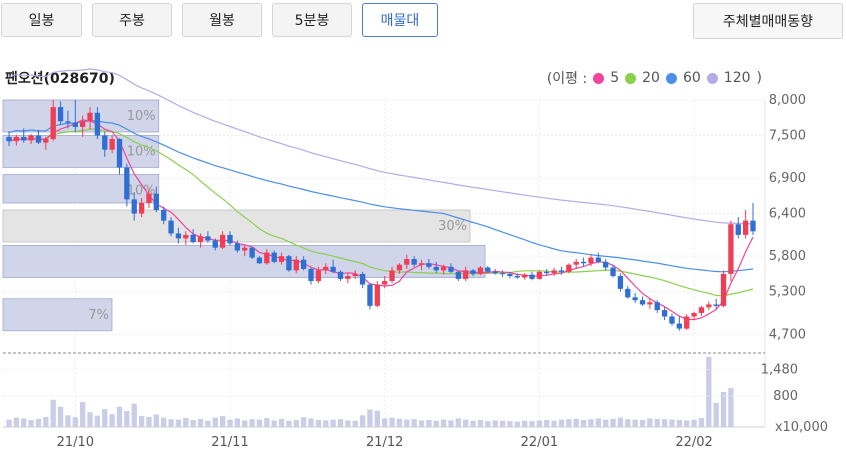 The image size is (846, 456). Describe the element at coordinates (779, 369) in the screenshot. I see `volume-tick-label: 1,480` at that location.